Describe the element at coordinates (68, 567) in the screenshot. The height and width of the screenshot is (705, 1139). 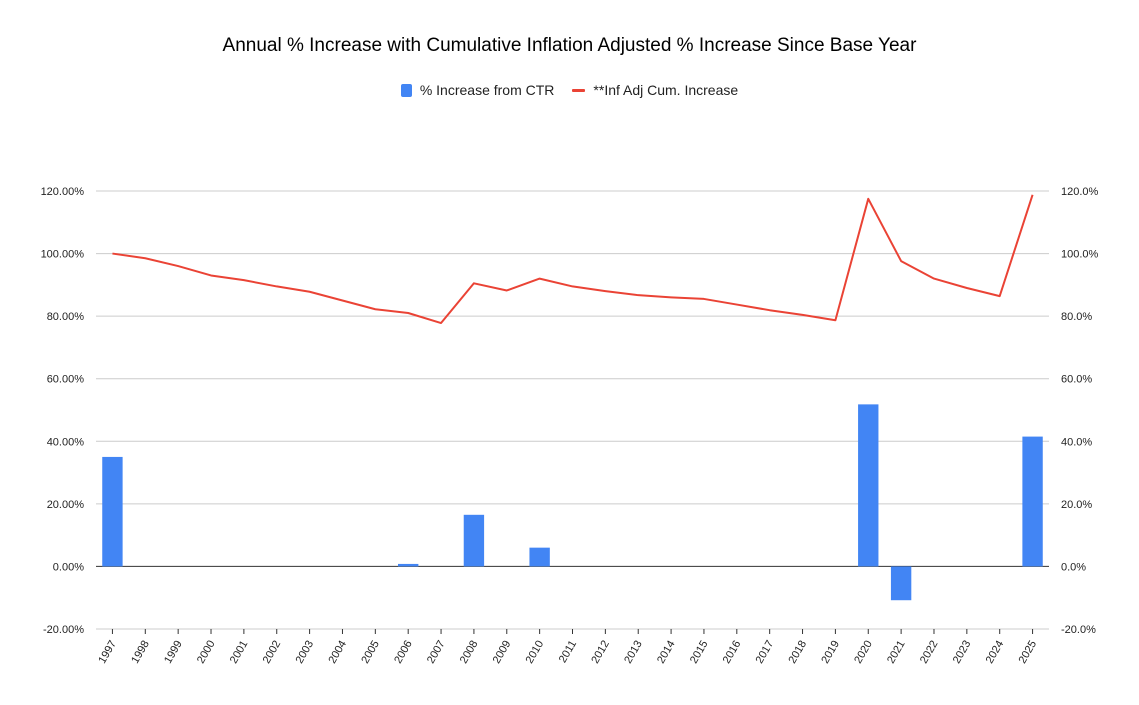
I see `y-left-tick-label: 0.00%` at that location.